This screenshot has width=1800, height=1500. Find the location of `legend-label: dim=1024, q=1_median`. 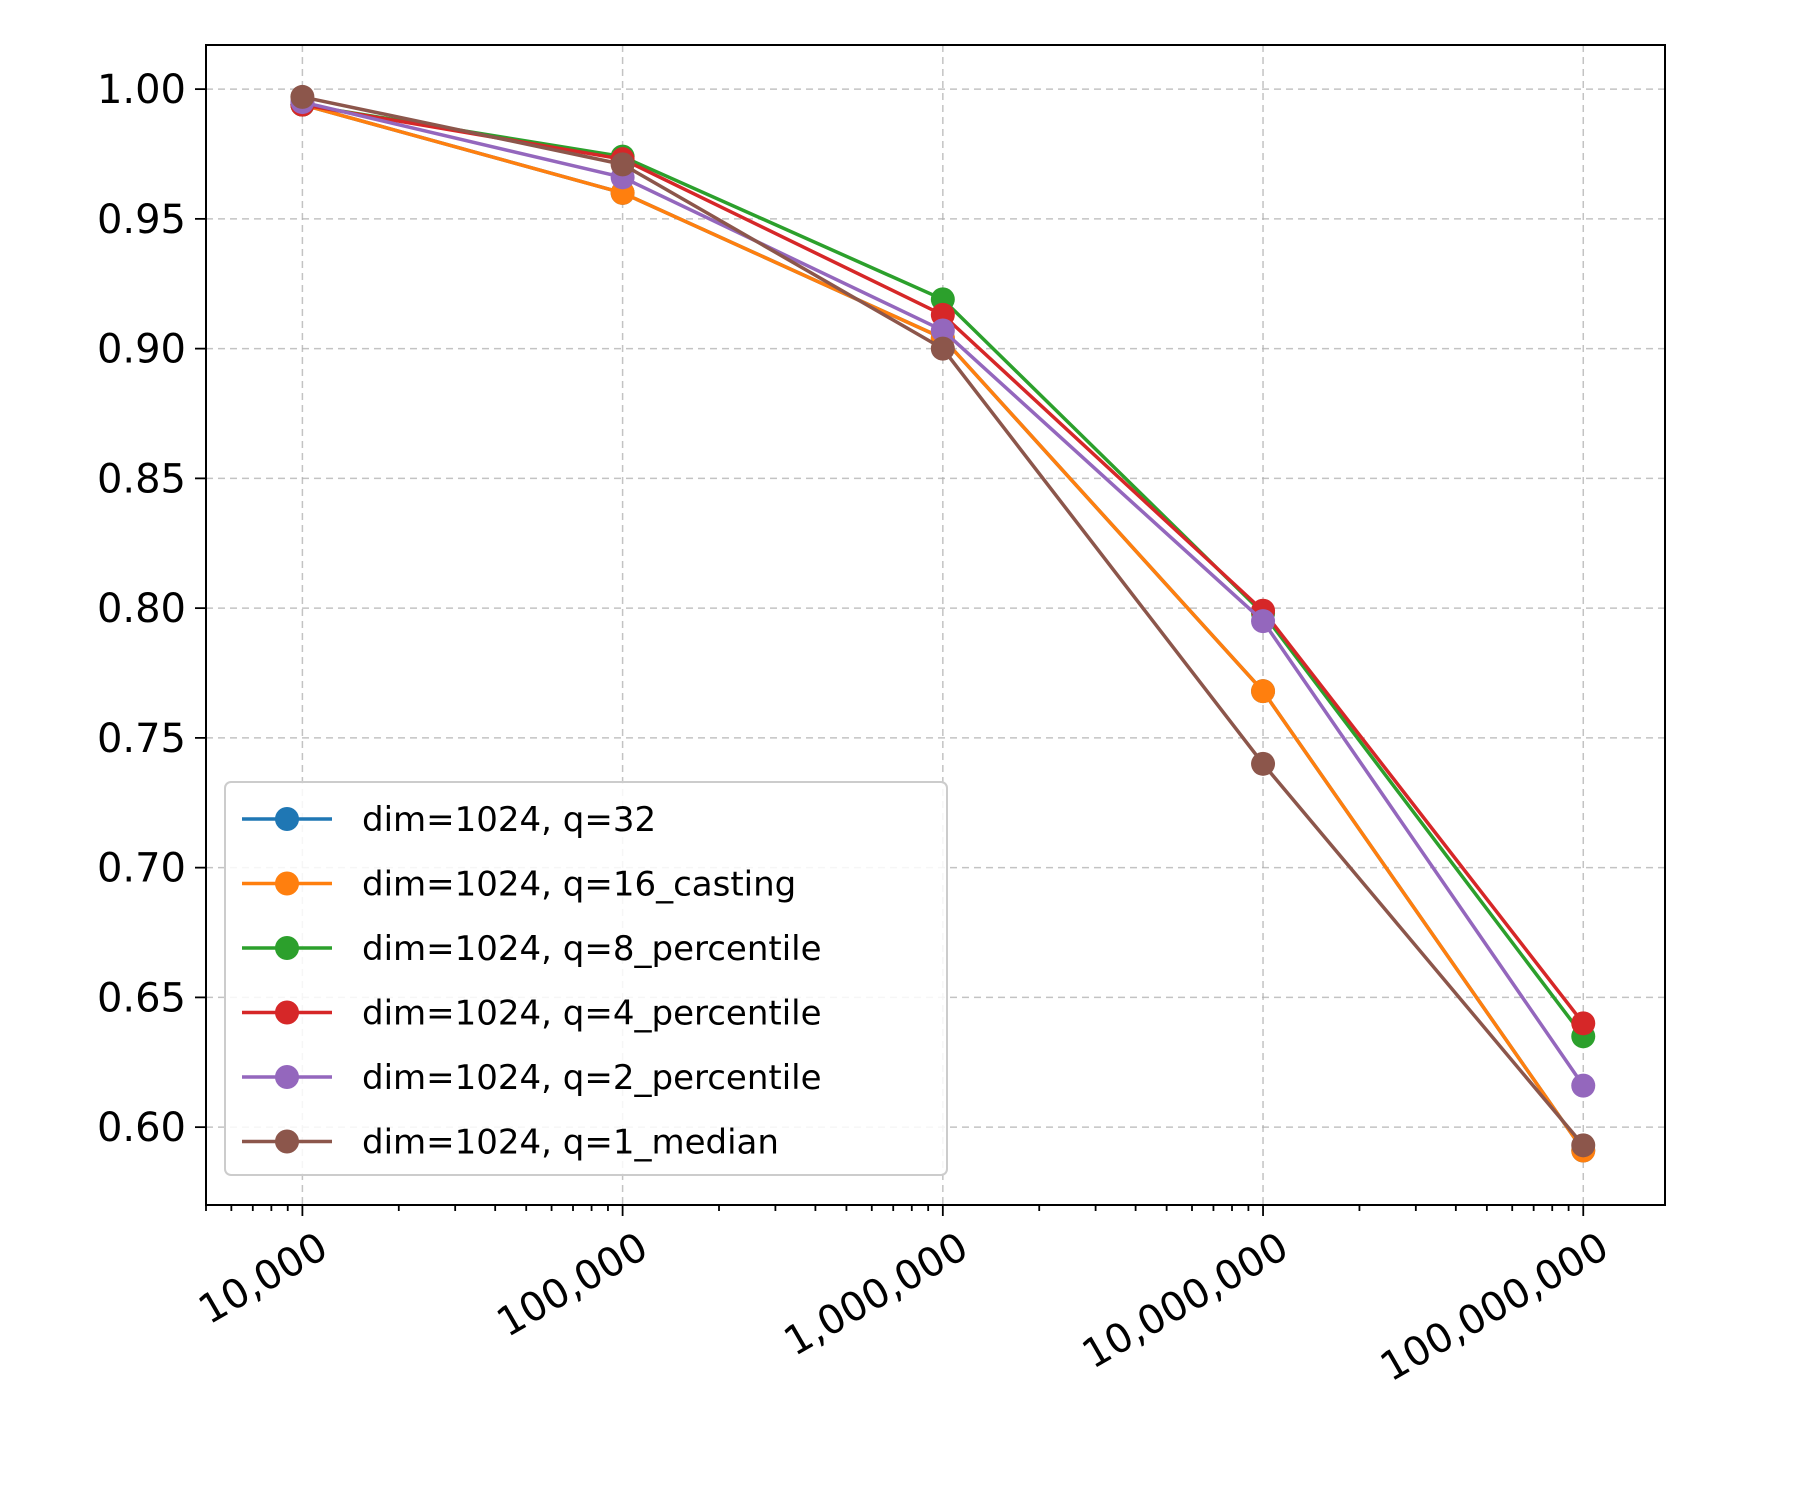

legend-label: dim=1024, q=1_median is located at coordinates (570, 1143).